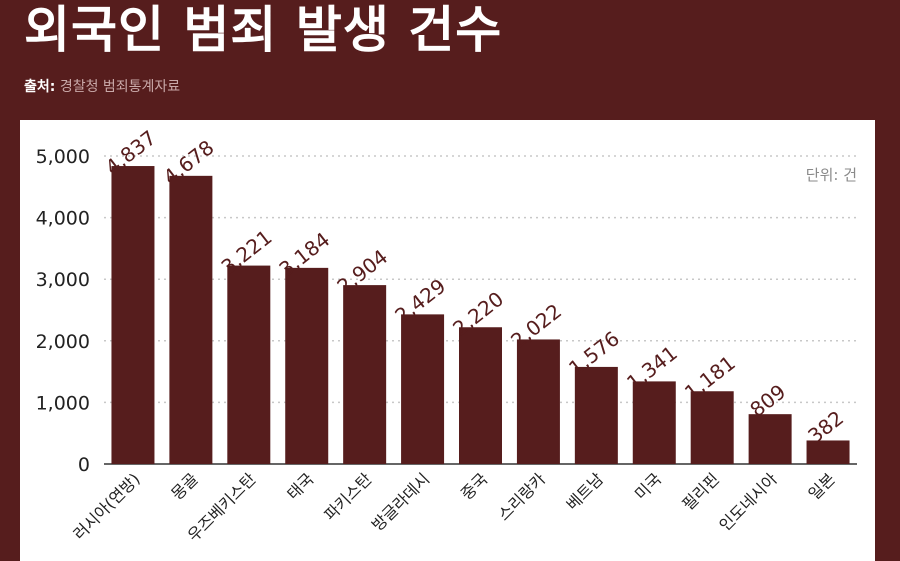 The width and height of the screenshot is (900, 561). Describe the element at coordinates (63, 219) in the screenshot. I see `y-tick-label: 4,000` at that location.